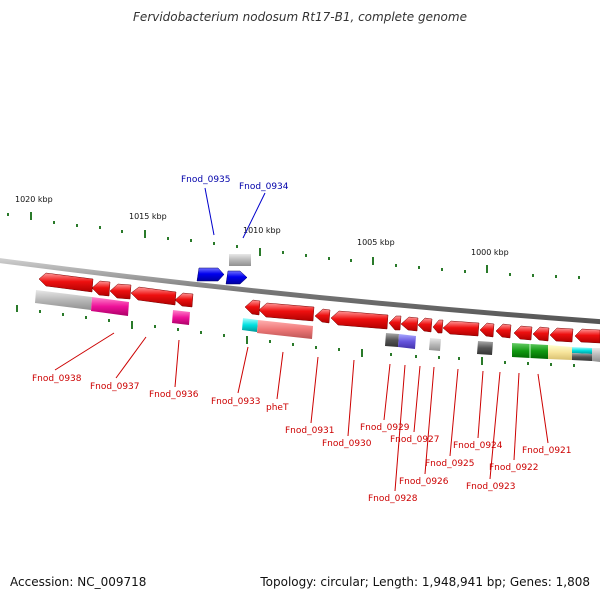 The height and width of the screenshot is (600, 600). What do you see at coordinates (450, 464) in the screenshot?
I see `label-fnod-0925: Fnod_0925` at bounding box center [450, 464].